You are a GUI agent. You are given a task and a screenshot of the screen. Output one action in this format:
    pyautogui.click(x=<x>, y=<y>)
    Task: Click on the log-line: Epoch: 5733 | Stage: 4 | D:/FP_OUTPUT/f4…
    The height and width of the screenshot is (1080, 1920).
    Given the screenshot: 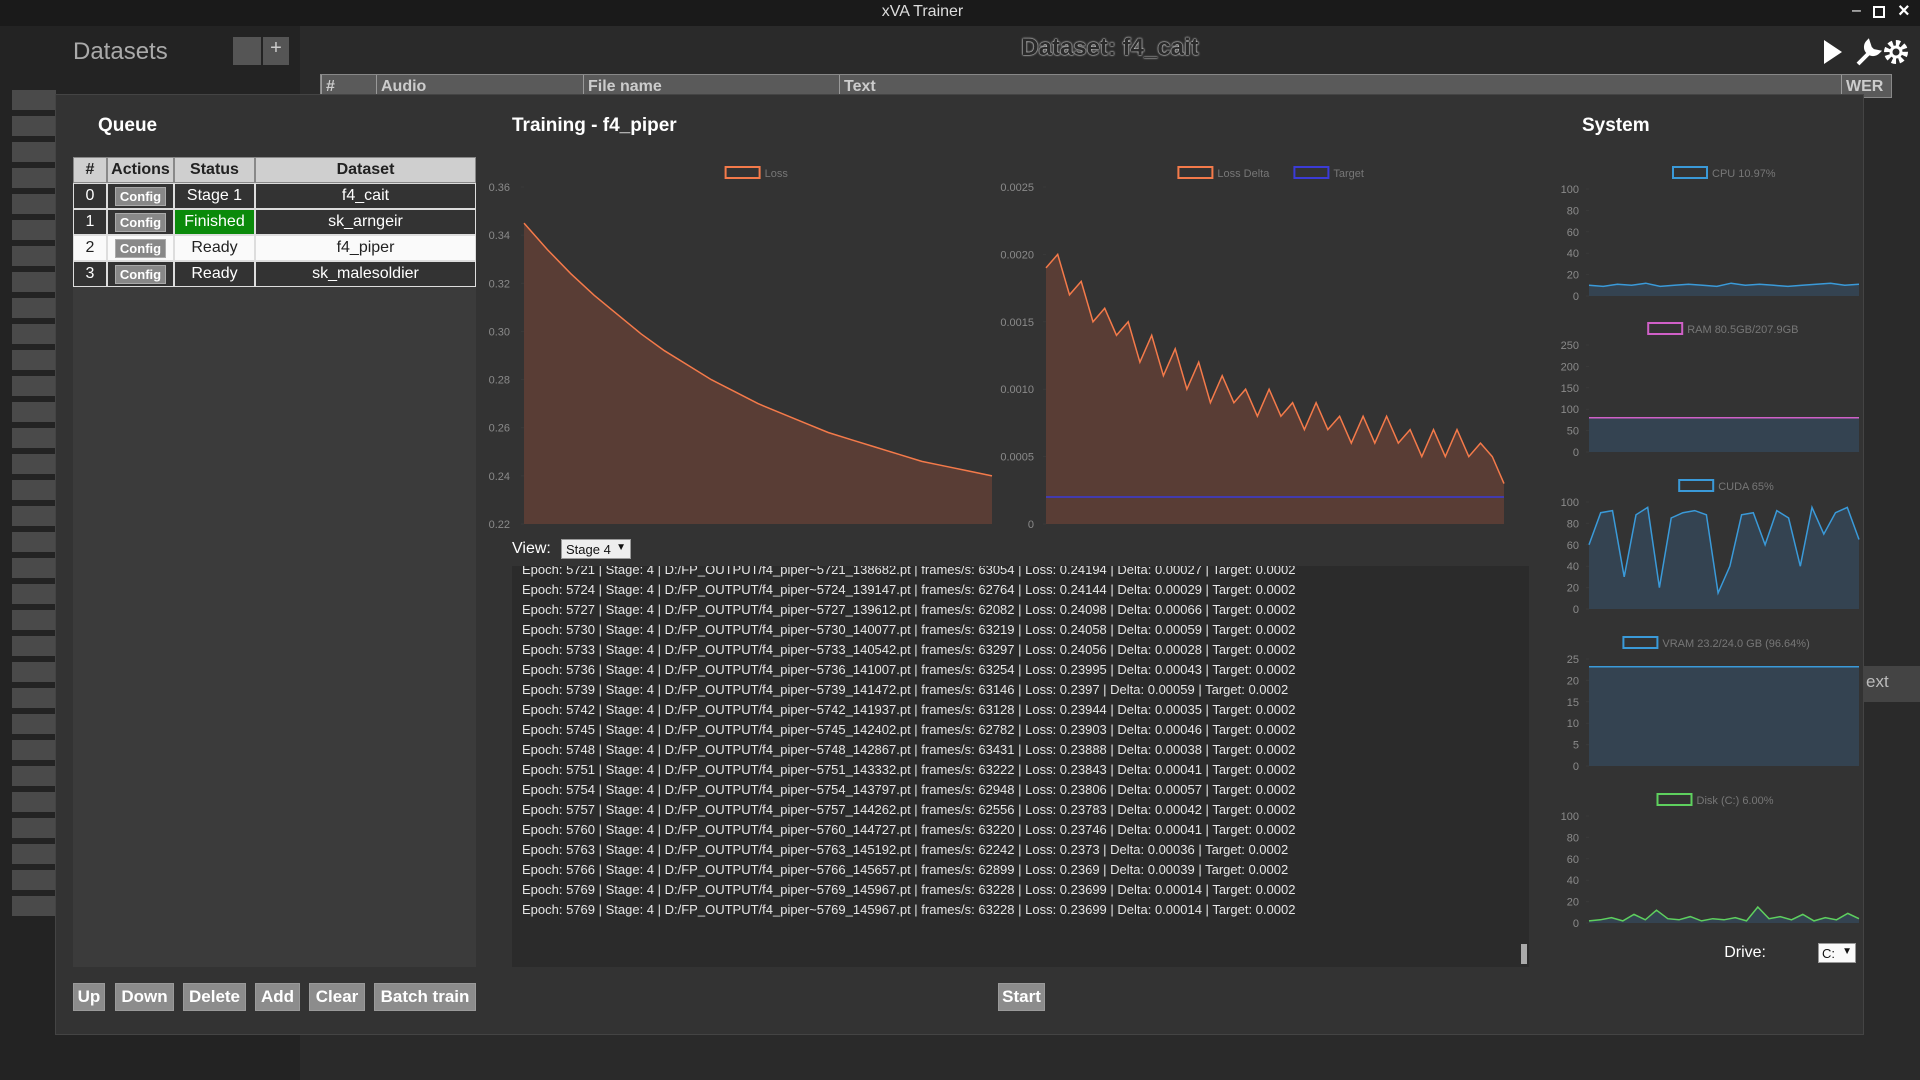 What is the action you would take?
    pyautogui.click(x=909, y=649)
    